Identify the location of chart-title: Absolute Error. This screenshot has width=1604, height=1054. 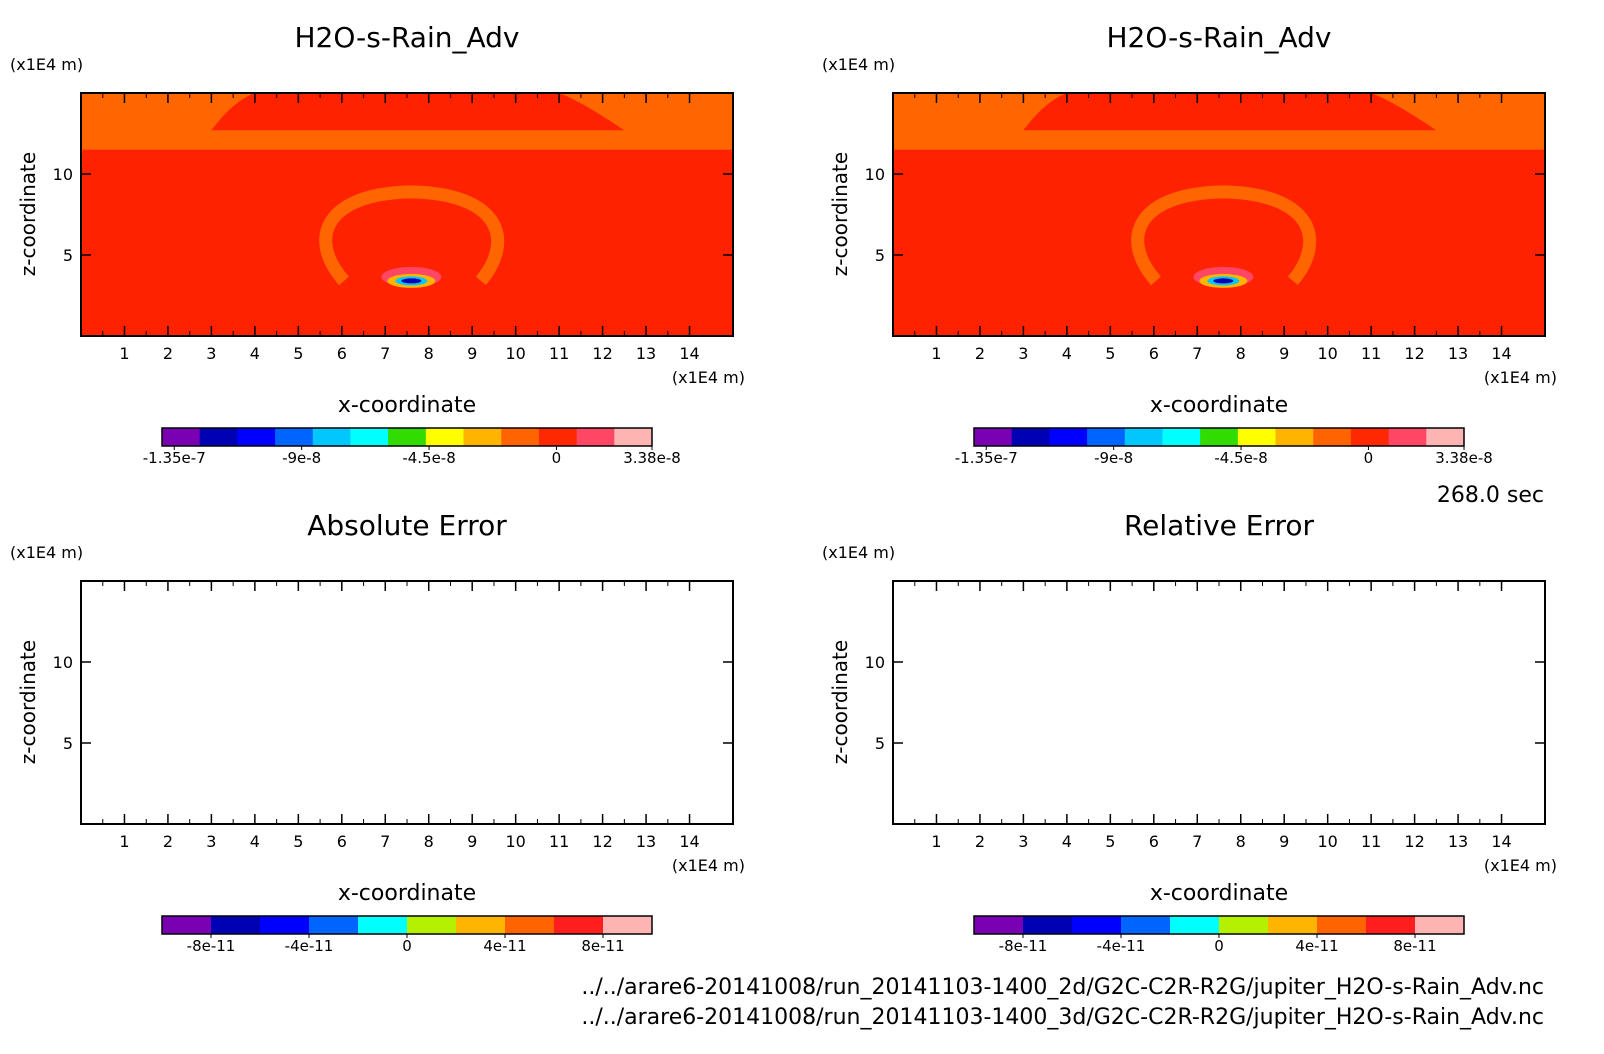
(407, 525).